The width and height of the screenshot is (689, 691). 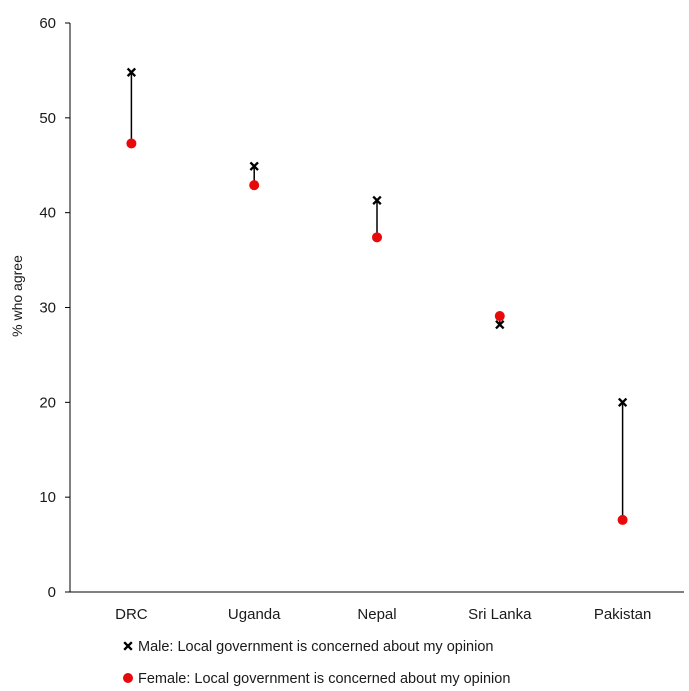 I want to click on x-tick-label: Sri Lanka, so click(x=500, y=614).